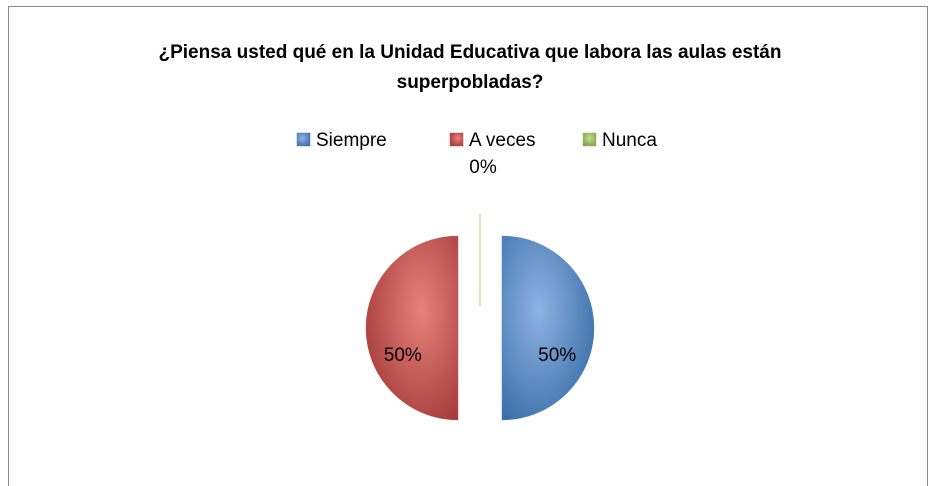  I want to click on legend-label: Siempre, so click(351, 140).